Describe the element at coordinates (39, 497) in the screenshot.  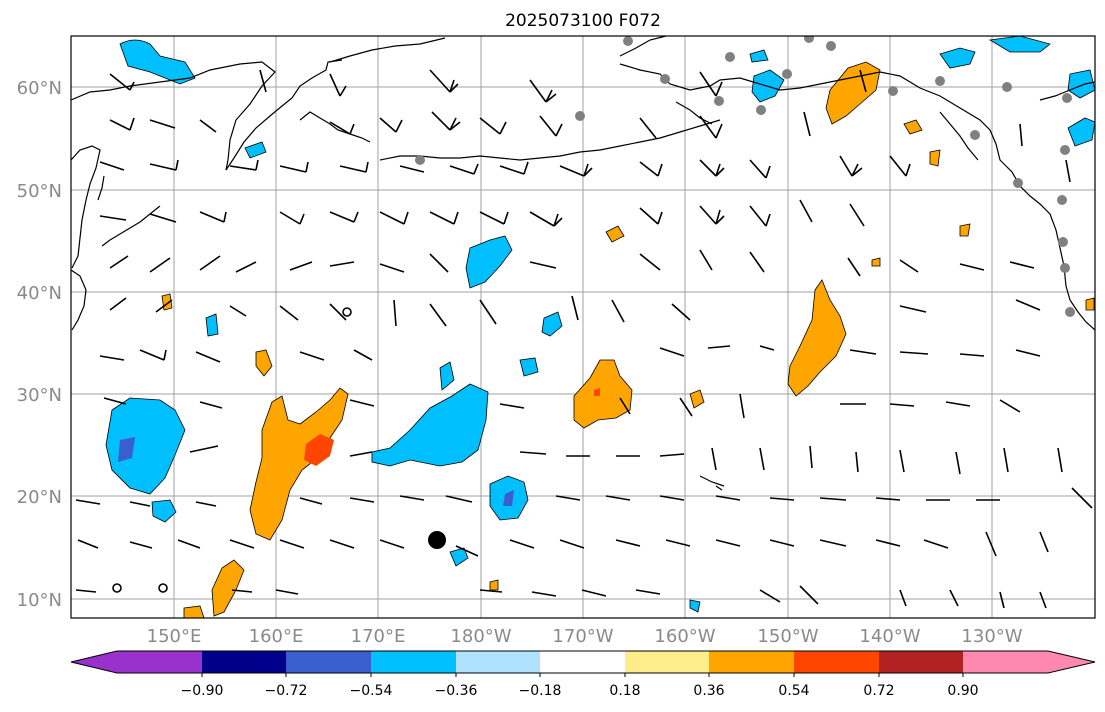
I see `lat-label: 20°N` at that location.